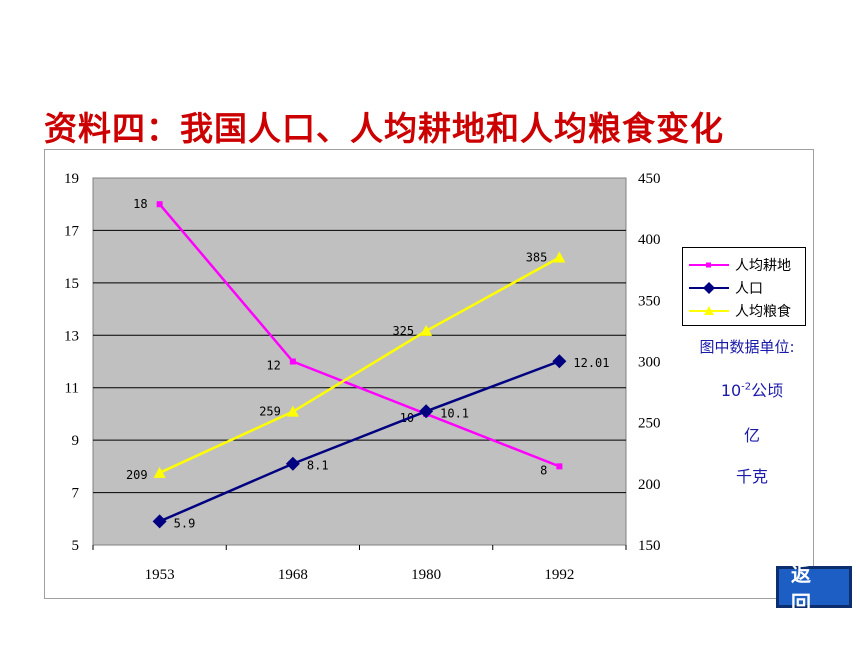 This screenshot has height=645, width=860. Describe the element at coordinates (76, 494) in the screenshot. I see `left-axis-tick-label: 7` at that location.